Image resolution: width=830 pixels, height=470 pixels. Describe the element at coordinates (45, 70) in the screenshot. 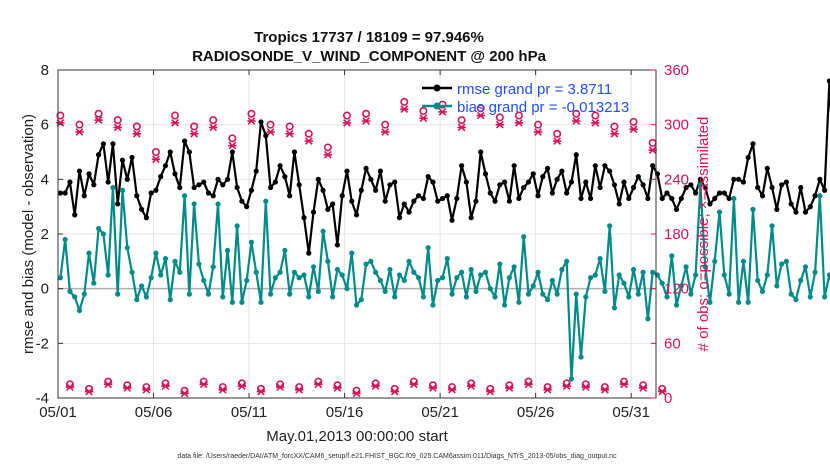

I see `y-tick-label: 8` at that location.